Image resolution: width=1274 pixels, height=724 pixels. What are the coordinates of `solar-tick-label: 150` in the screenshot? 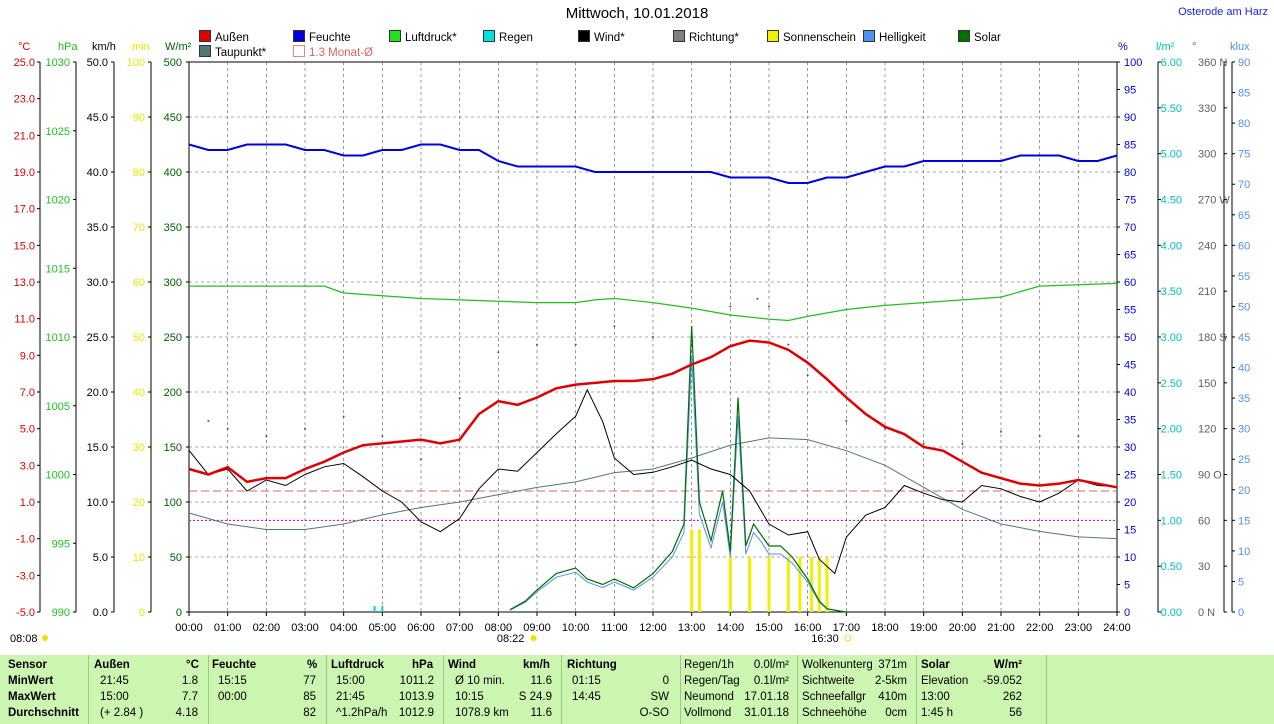 It's located at (173, 448).